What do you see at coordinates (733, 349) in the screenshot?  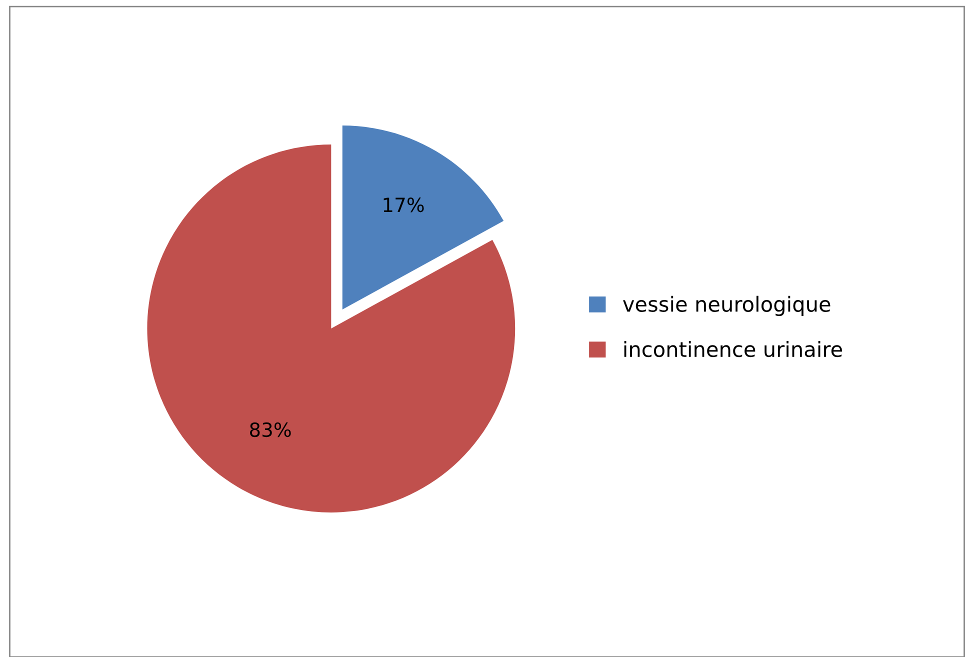 I see `legend-label: incontinence urinaire` at bounding box center [733, 349].